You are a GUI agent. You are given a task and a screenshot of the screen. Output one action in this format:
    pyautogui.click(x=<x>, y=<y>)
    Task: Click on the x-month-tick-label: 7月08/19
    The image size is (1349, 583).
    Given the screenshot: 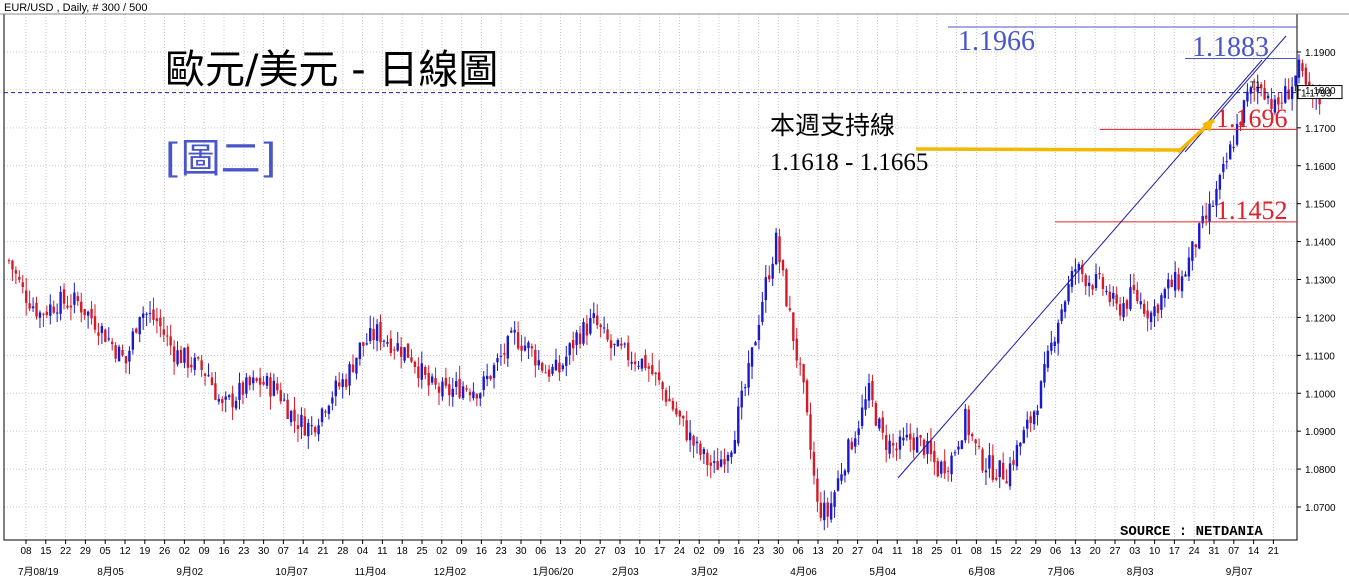 What is the action you would take?
    pyautogui.click(x=38, y=572)
    